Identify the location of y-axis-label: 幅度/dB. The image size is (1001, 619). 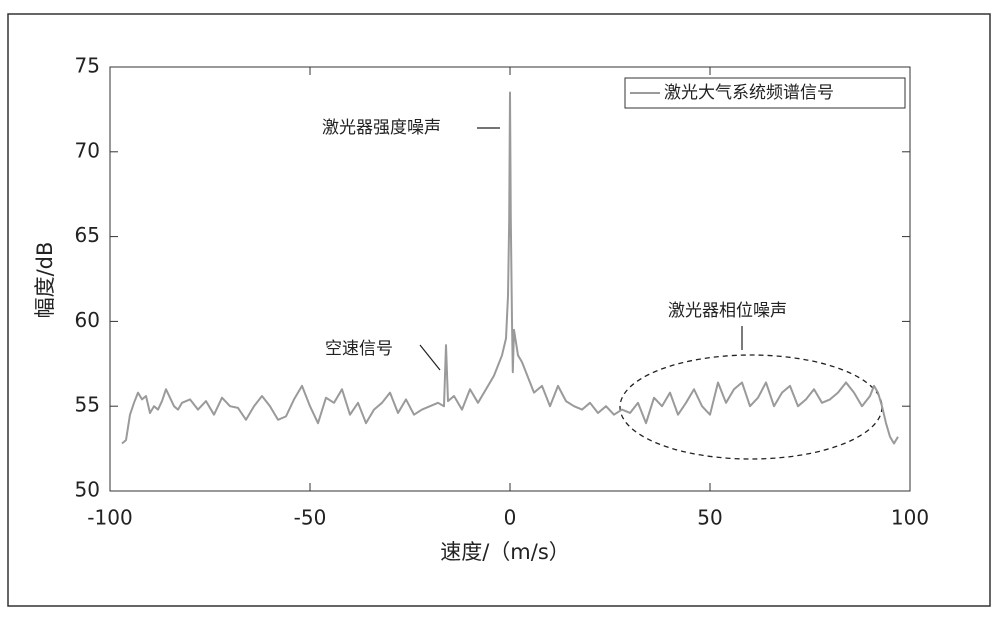
(45, 280).